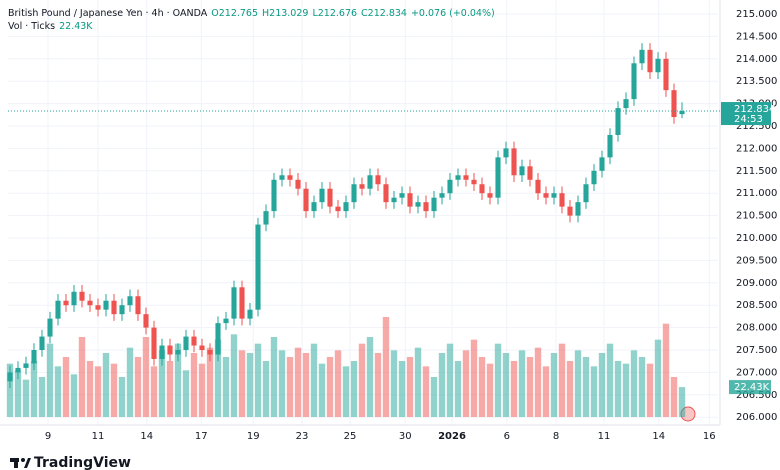 Image resolution: width=780 pixels, height=470 pixels. I want to click on last-price-box, so click(746, 114).